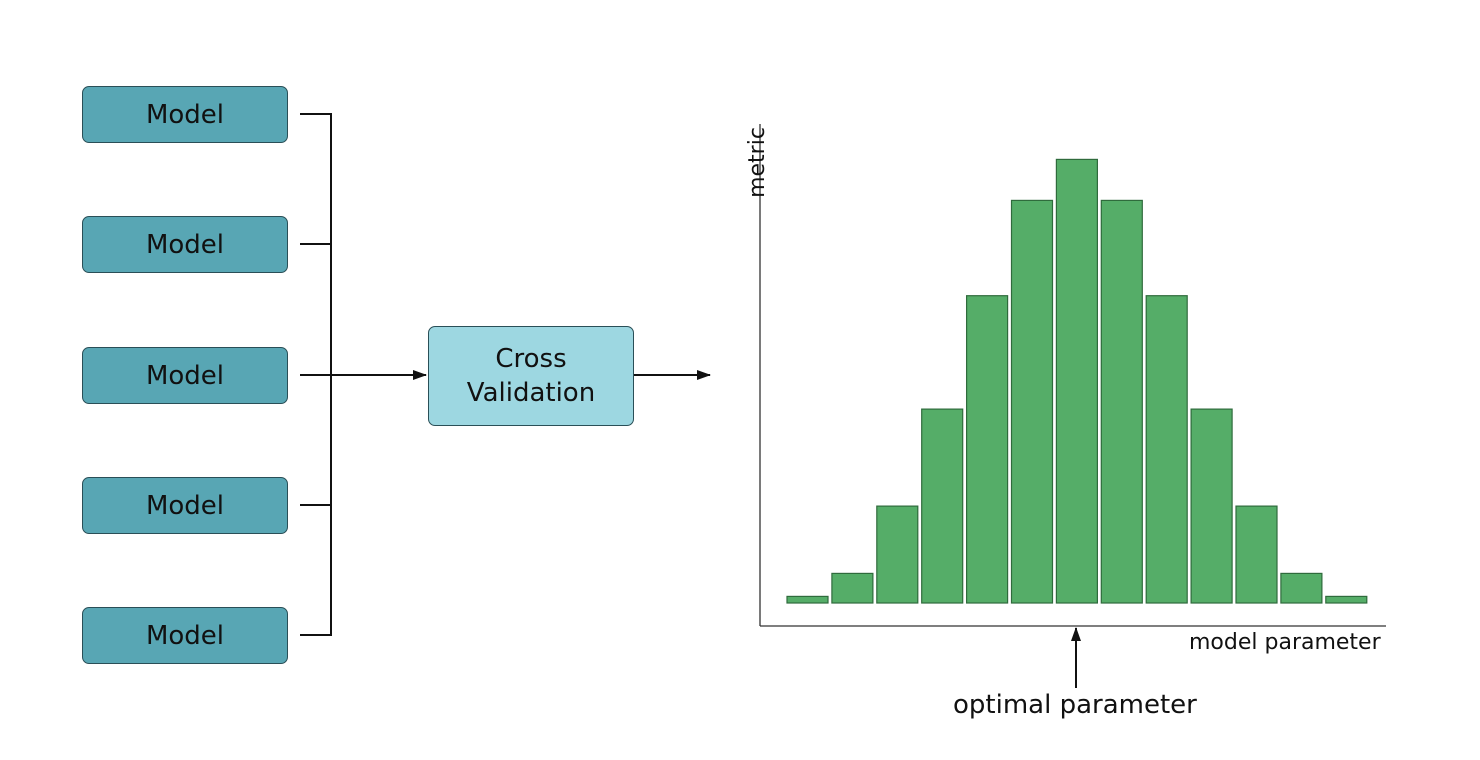 This screenshot has height=760, width=1480. I want to click on y-axis-label: metric, so click(757, 162).